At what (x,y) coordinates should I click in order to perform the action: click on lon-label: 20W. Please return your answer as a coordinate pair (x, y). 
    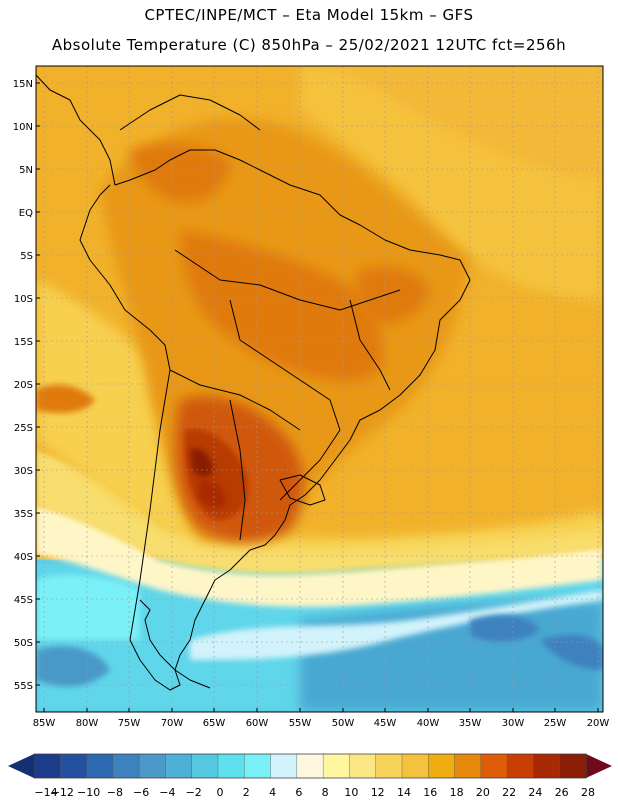
    Looking at the image, I should click on (598, 723).